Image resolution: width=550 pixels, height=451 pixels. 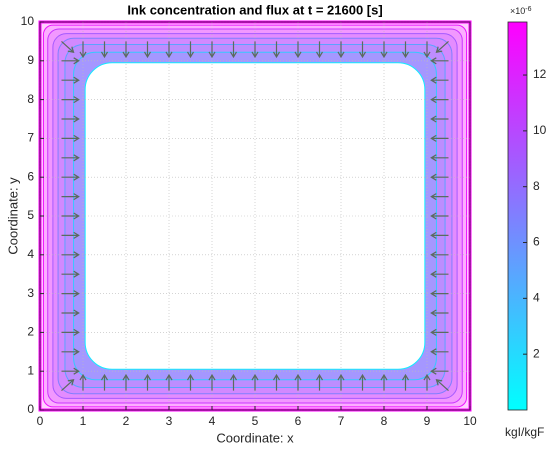 What do you see at coordinates (30, 332) in the screenshot?
I see `y-tick-label: 2` at bounding box center [30, 332].